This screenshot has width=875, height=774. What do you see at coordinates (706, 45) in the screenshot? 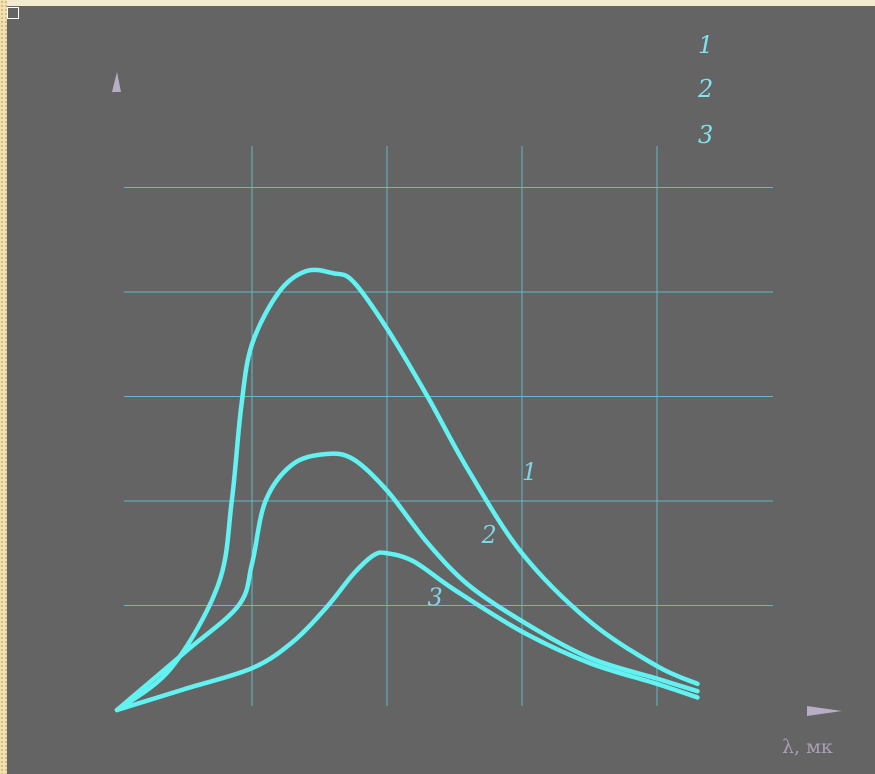
I see `legend-entry-1: 1` at bounding box center [706, 45].